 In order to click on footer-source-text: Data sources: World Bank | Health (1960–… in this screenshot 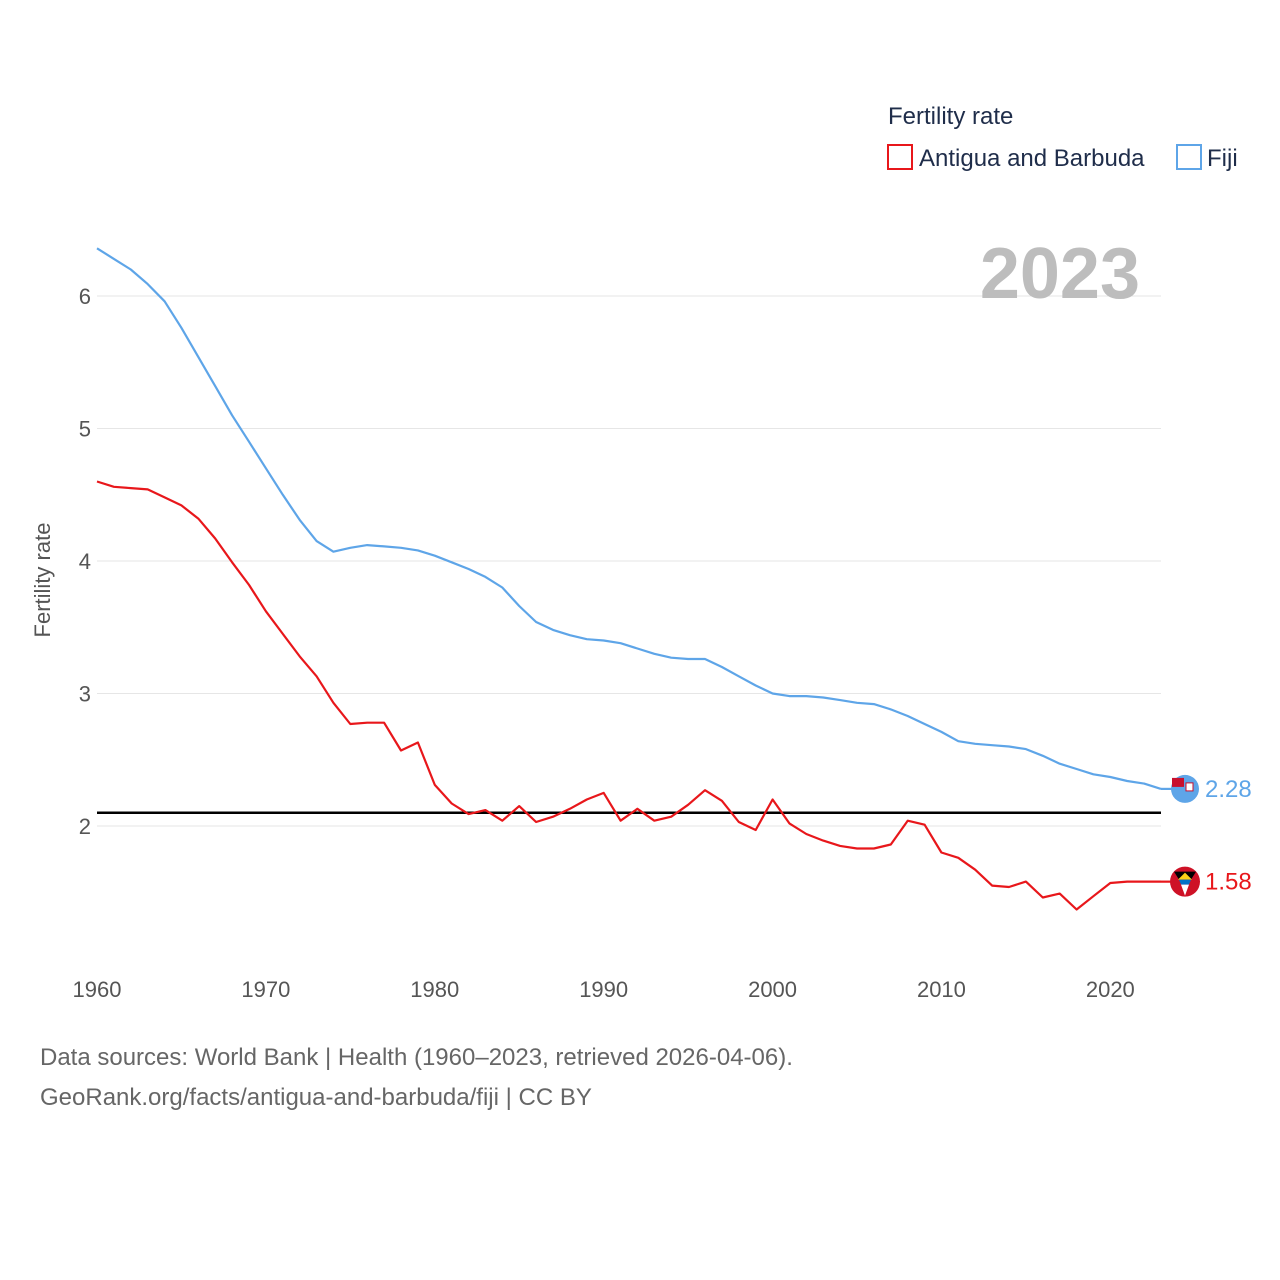, I will do `click(416, 1057)`.